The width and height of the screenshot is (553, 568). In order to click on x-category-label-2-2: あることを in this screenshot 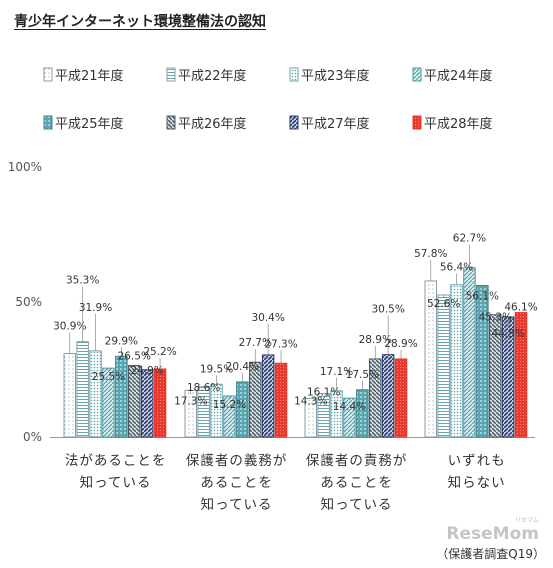, I will do `click(236, 483)`.